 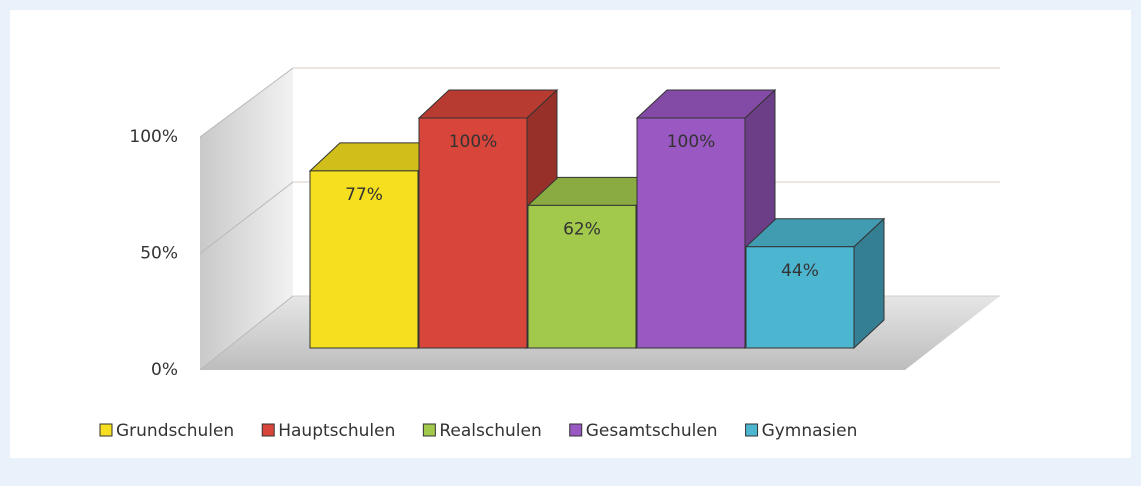 What do you see at coordinates (582, 229) in the screenshot?
I see `data-label: 62%` at bounding box center [582, 229].